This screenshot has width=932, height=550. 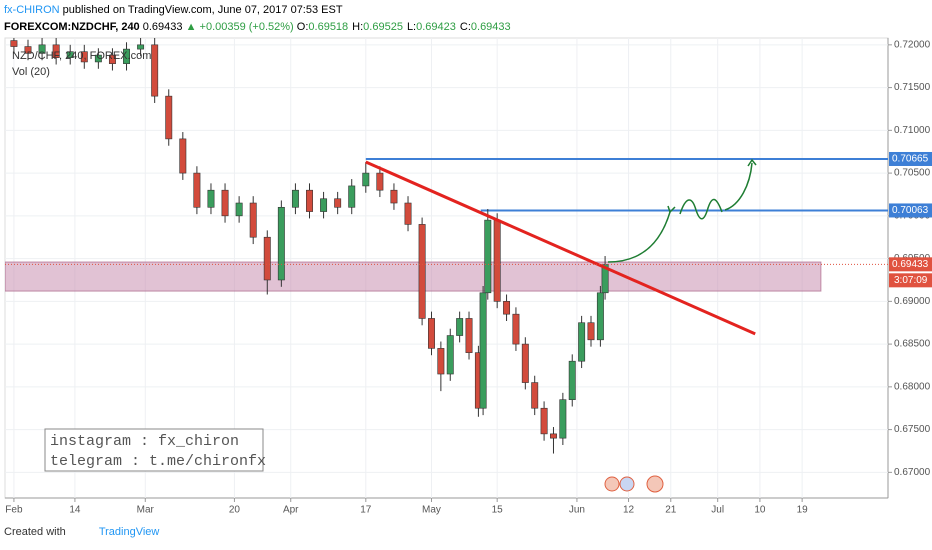 I want to click on price-label: 0.69433, so click(x=910, y=264).